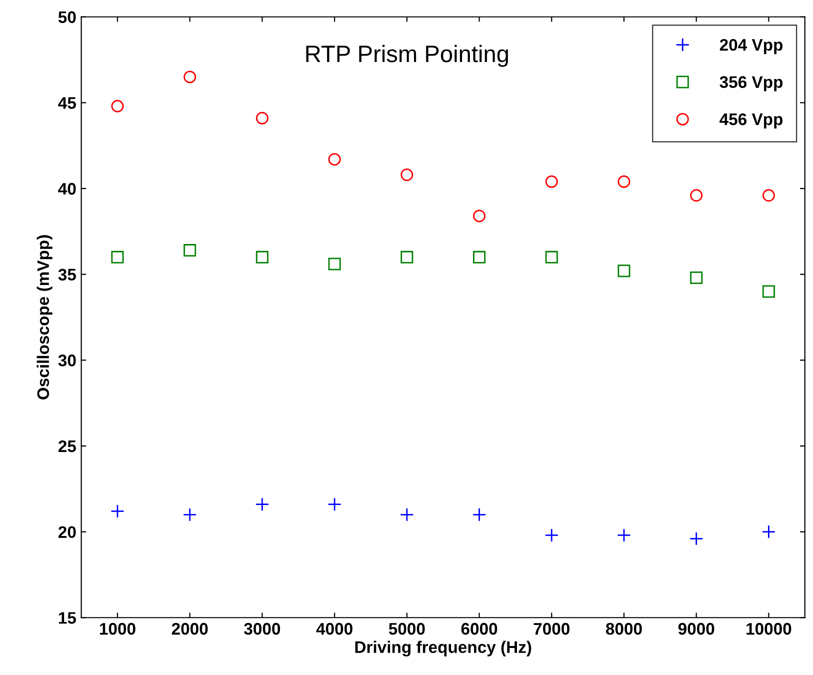 Image resolution: width=813 pixels, height=675 pixels. I want to click on text: RTP Prism Pointing, so click(407, 55).